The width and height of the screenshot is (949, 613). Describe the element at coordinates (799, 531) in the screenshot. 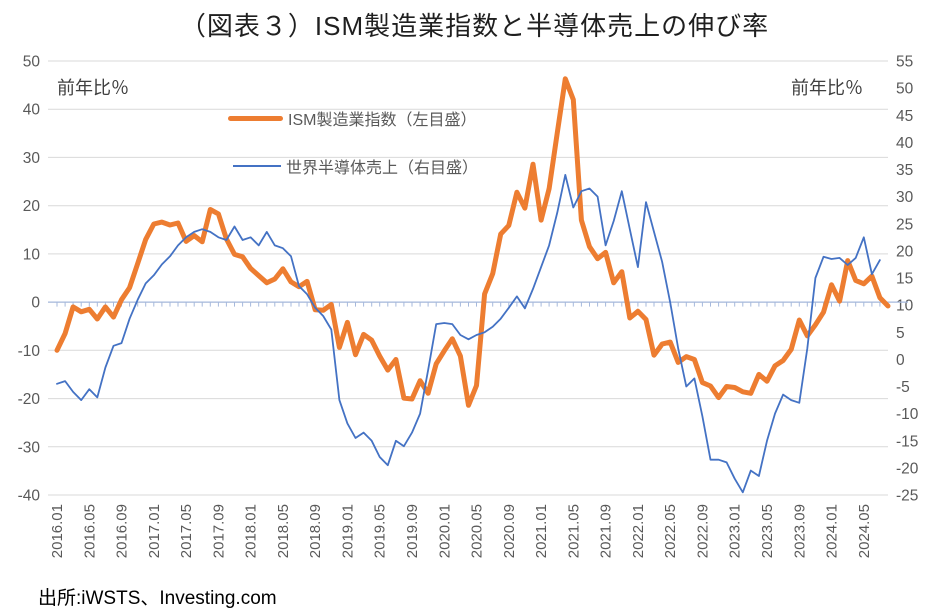

I see `svg-text: 2023.09` at that location.